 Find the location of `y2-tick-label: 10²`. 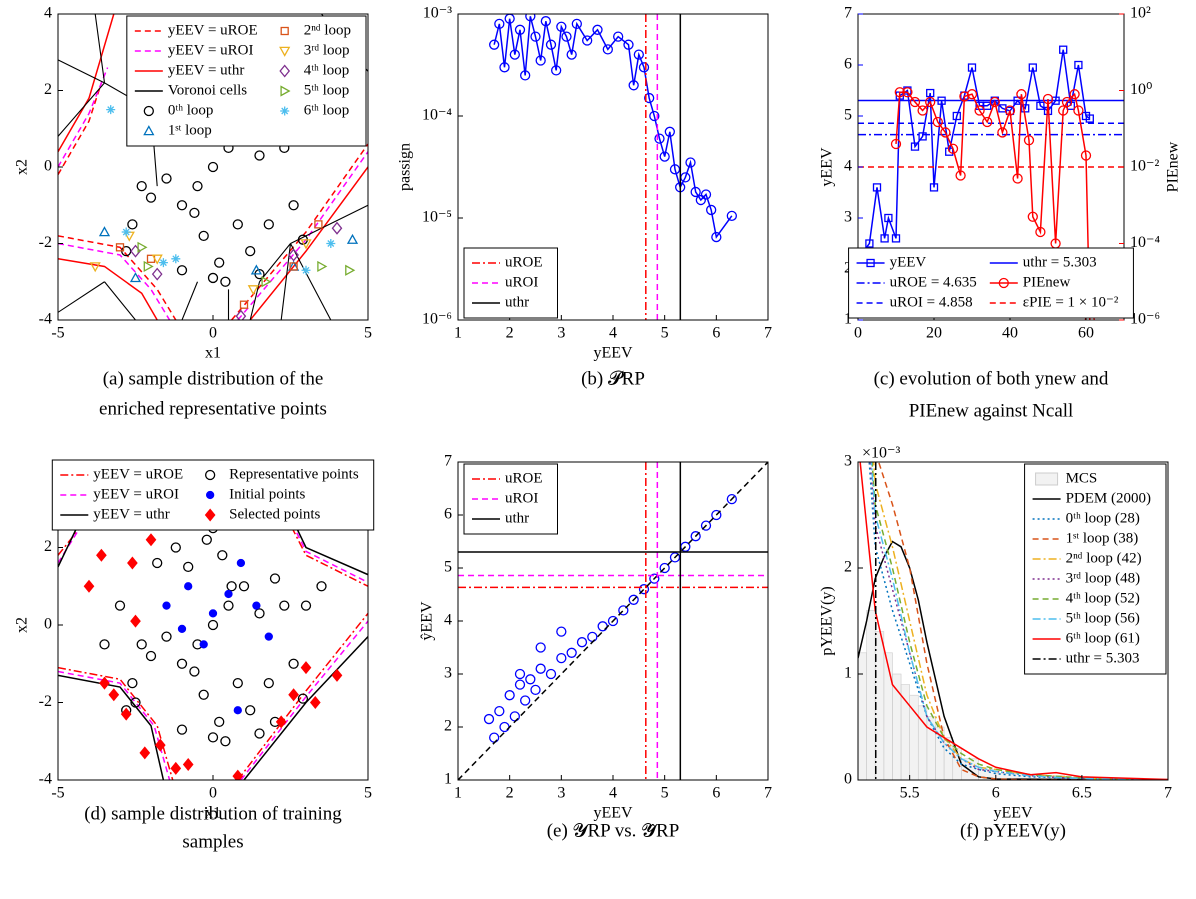

y2-tick-label: 10² is located at coordinates (1140, 13).